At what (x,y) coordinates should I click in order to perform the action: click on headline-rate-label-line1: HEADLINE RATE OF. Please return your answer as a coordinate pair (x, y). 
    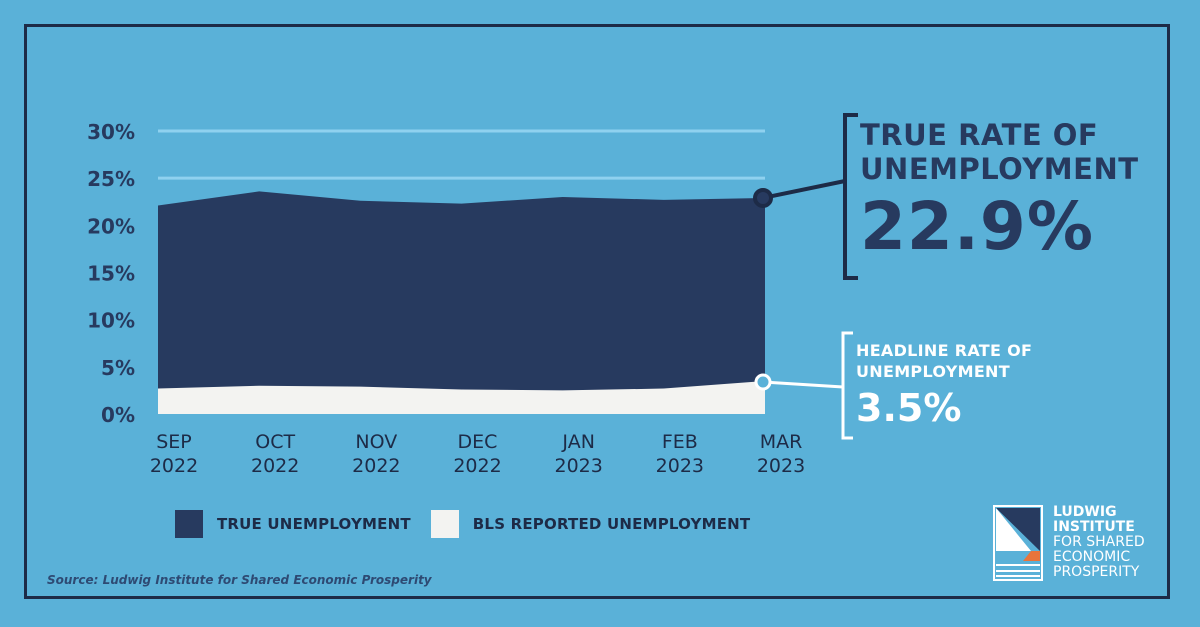
    Looking at the image, I should click on (944, 350).